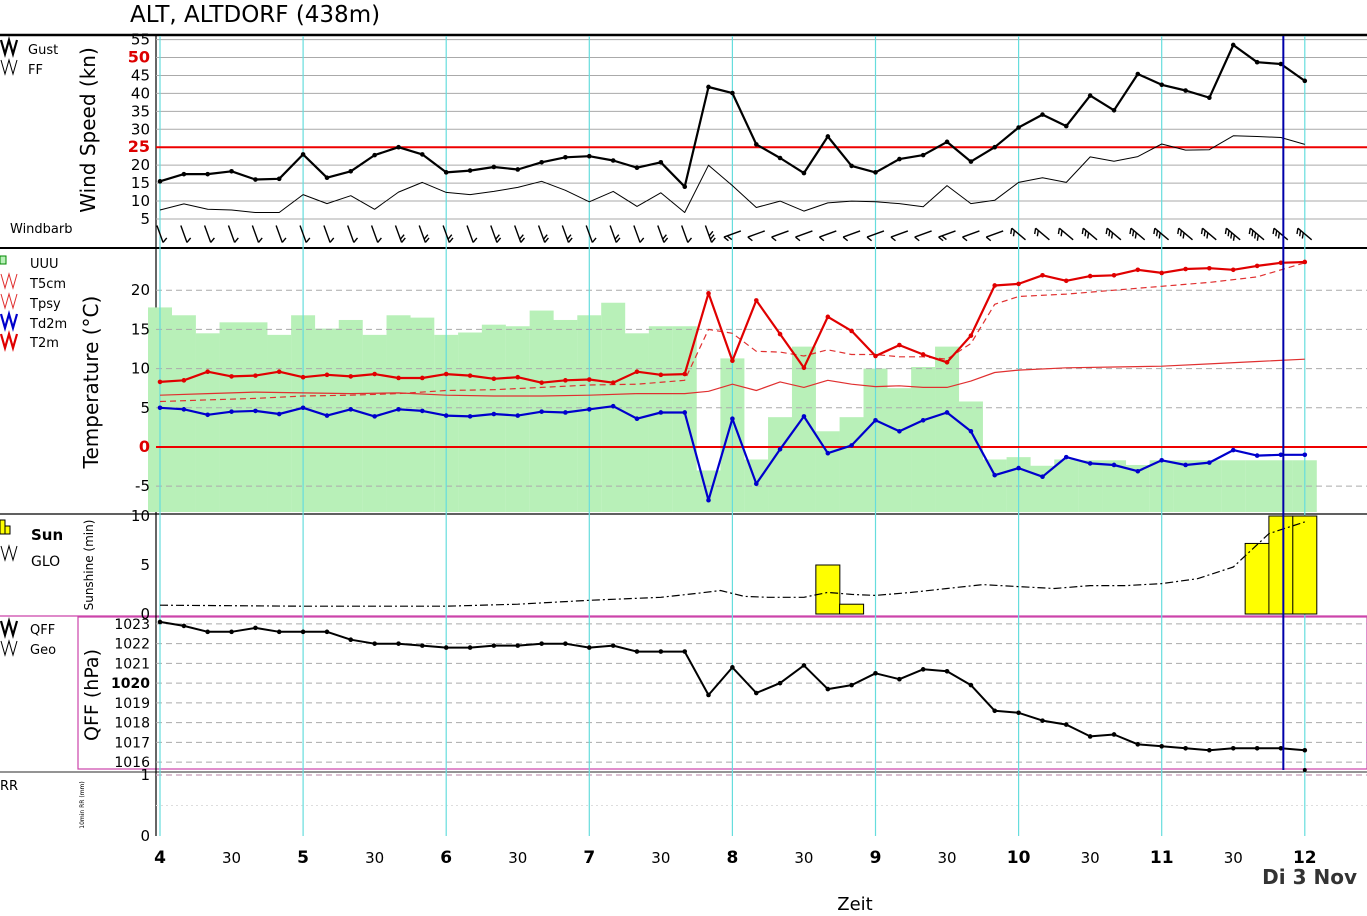 The image size is (1367, 916). Describe the element at coordinates (140, 516) in the screenshot. I see `y-tick-label: 10` at that location.